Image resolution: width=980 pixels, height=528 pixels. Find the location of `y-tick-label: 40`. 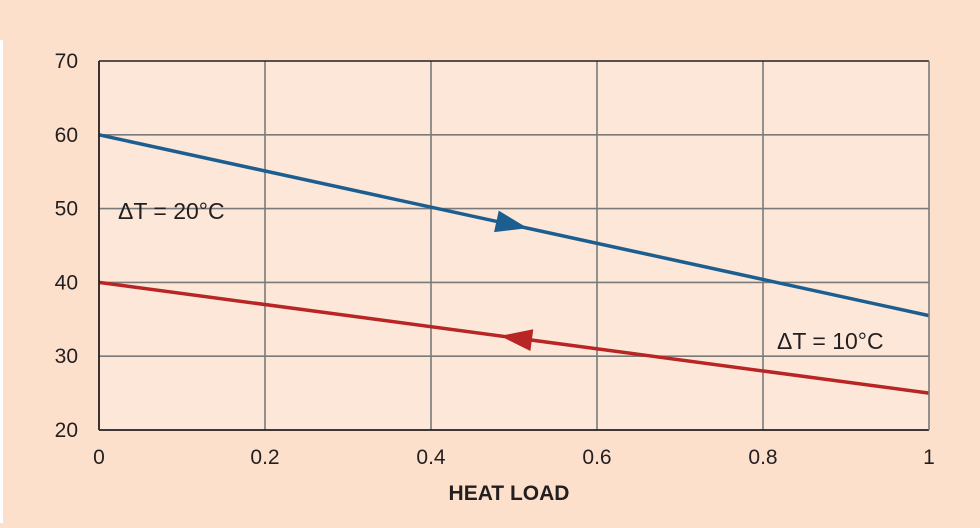

y-tick-label: 40 is located at coordinates (66, 282).